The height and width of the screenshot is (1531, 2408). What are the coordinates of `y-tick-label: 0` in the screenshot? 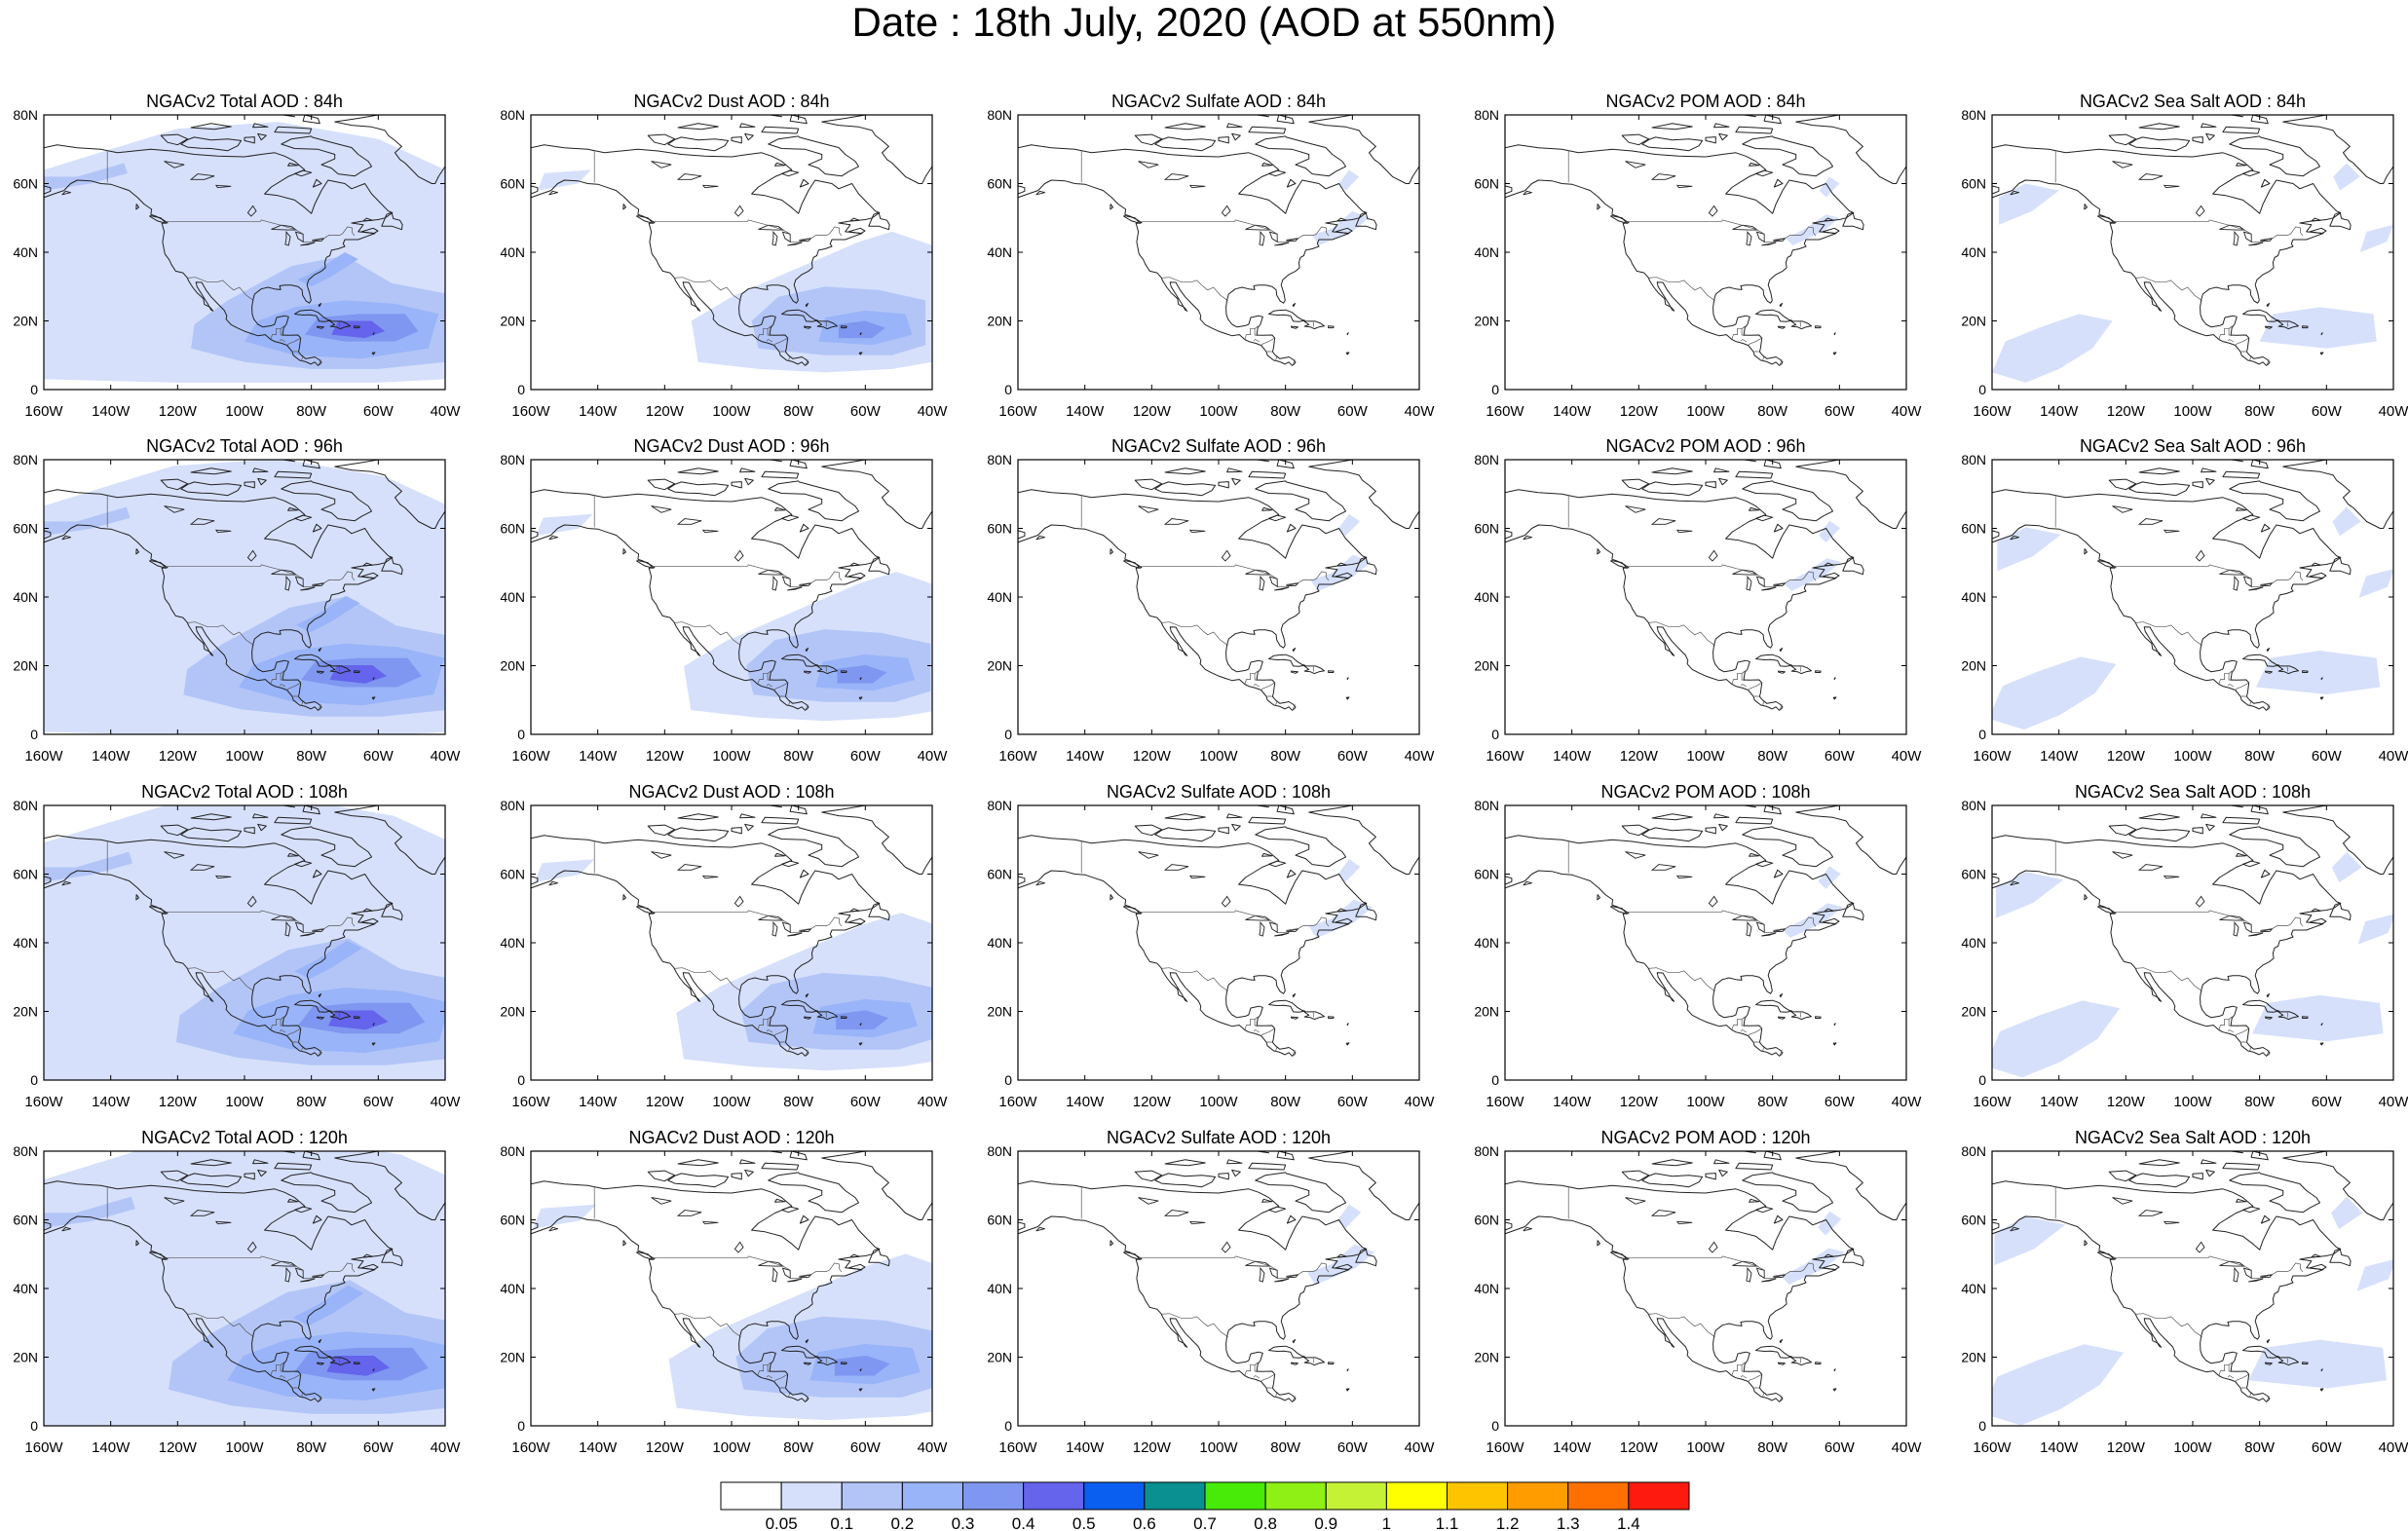 It's located at (1982, 1426).